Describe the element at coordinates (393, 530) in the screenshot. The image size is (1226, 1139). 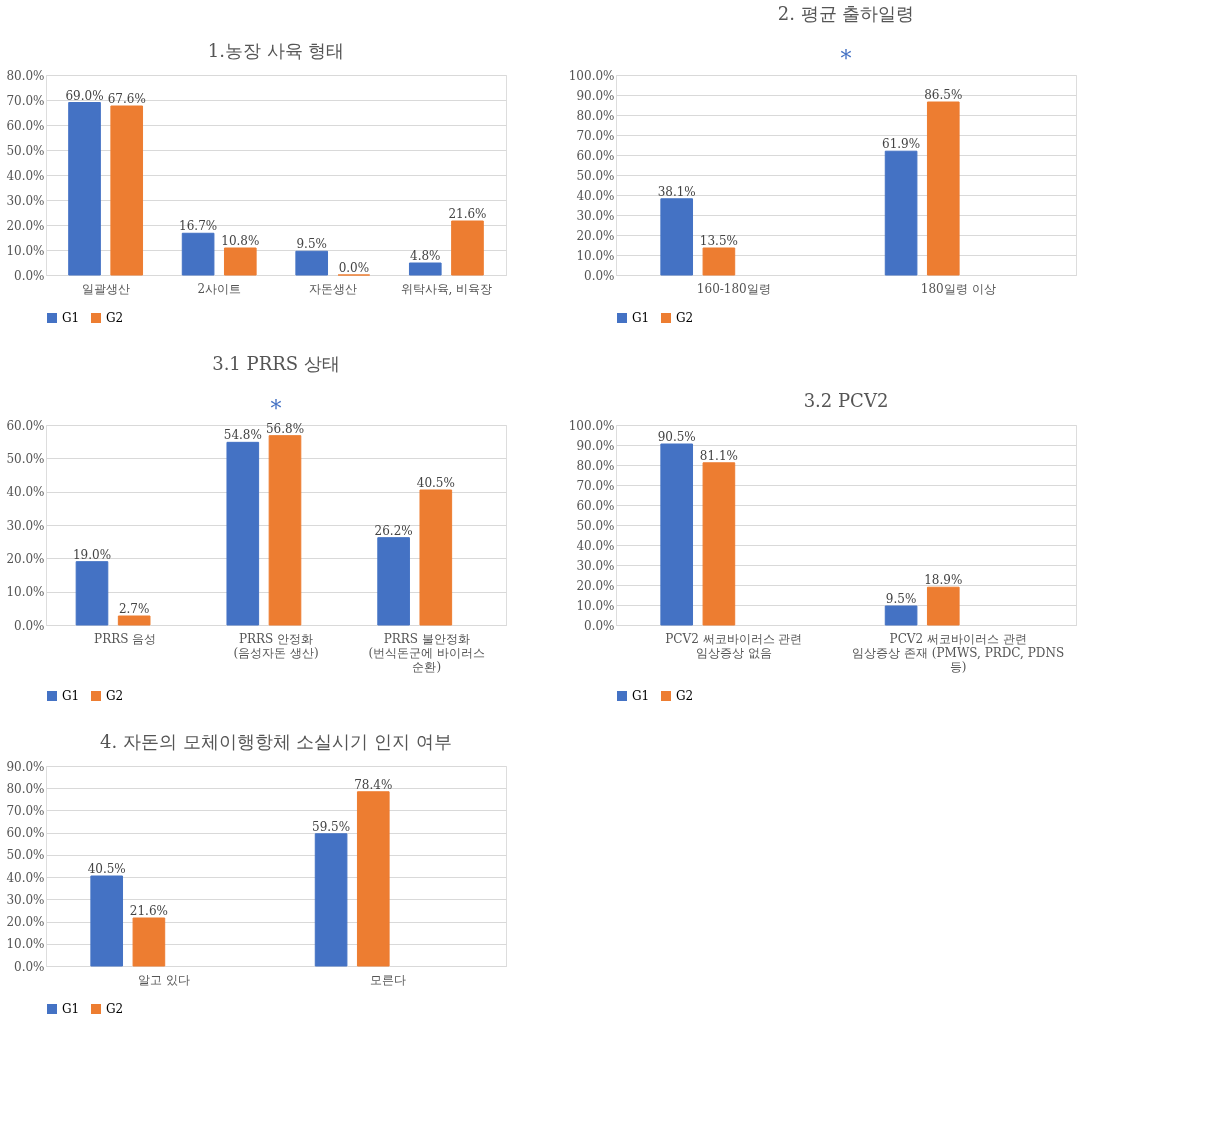
I see `data-label: 26.2%` at that location.